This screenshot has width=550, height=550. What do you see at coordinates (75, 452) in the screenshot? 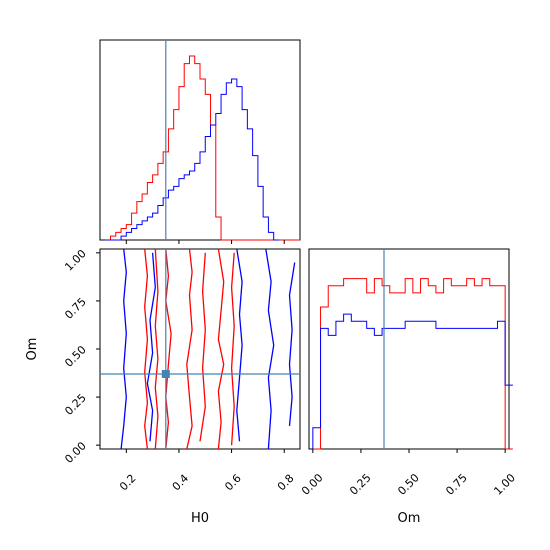
I see `tick-label-om-y-0: 0.00` at bounding box center [75, 452].